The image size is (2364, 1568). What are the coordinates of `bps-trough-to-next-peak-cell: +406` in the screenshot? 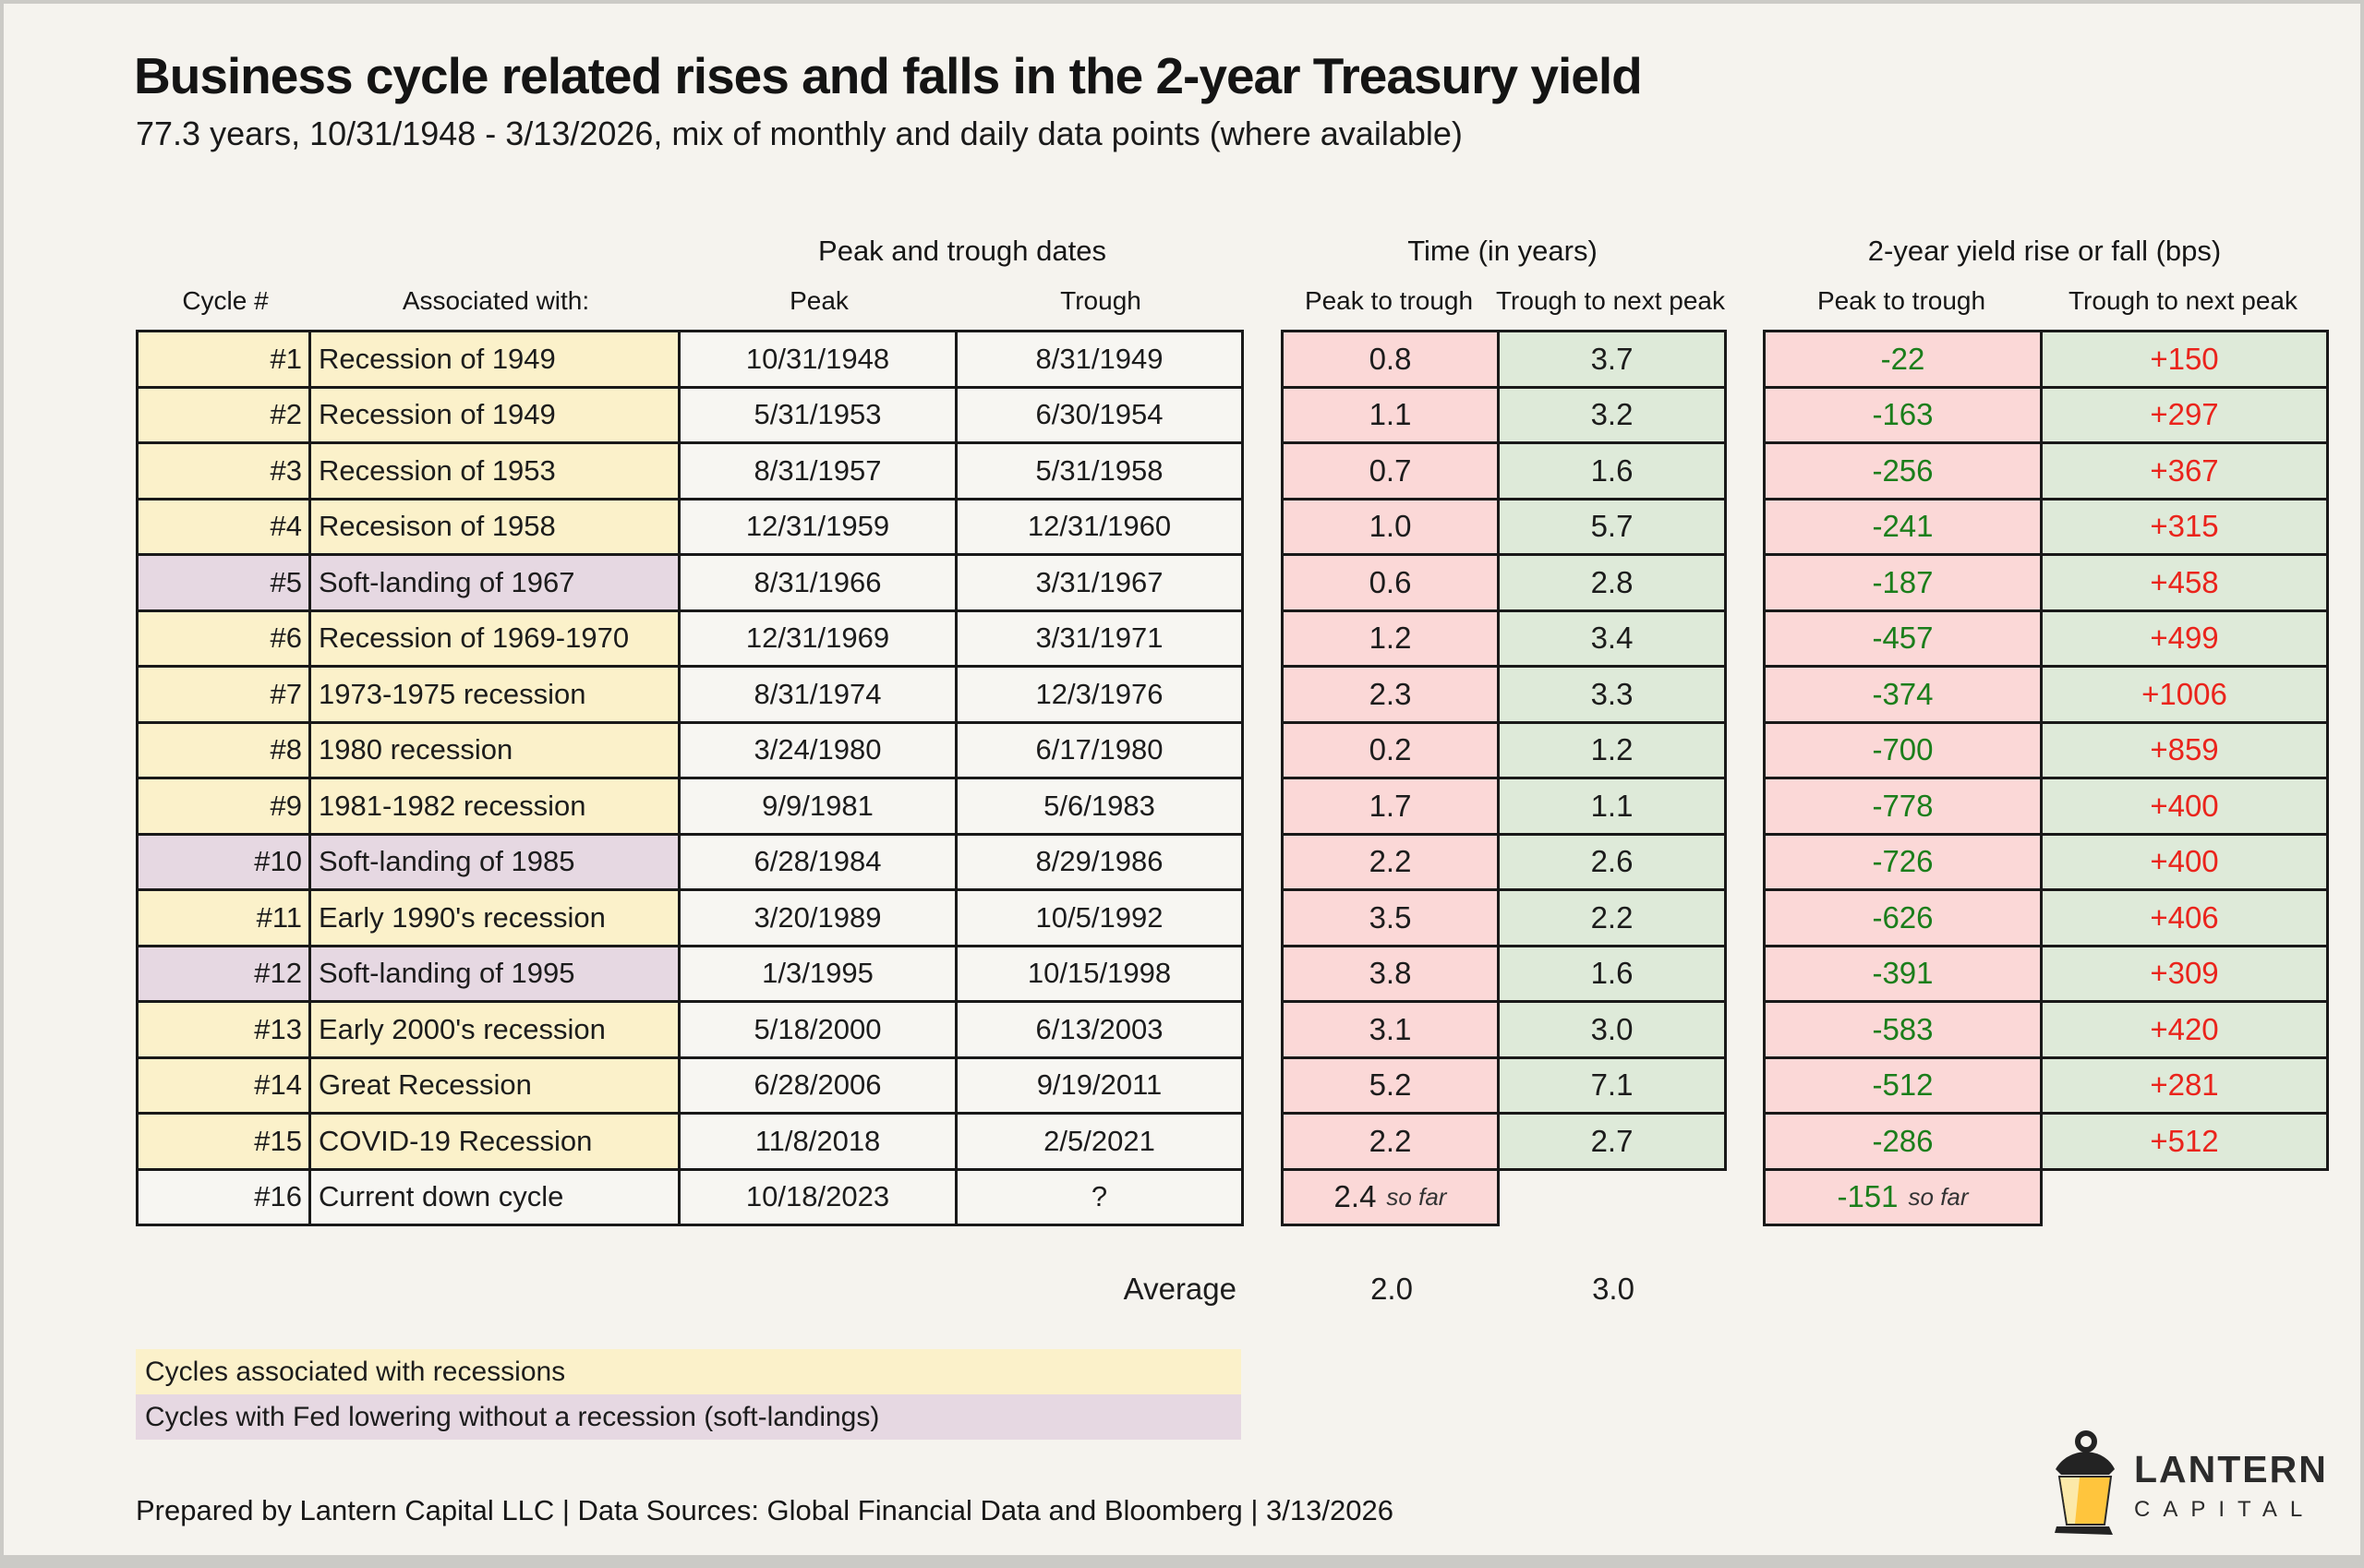 It's located at (2186, 919).